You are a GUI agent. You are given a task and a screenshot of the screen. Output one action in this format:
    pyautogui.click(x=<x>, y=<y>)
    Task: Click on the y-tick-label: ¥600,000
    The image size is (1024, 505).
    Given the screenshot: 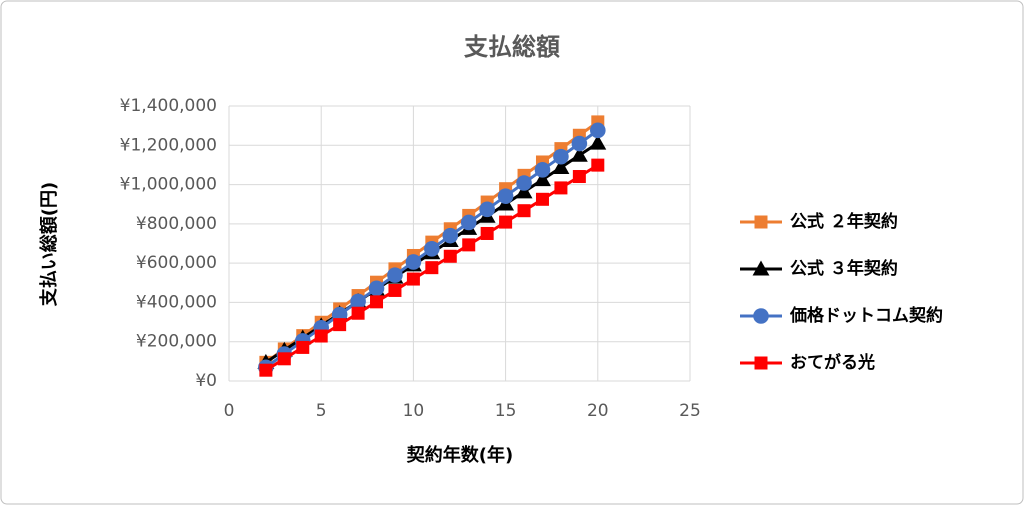 What is the action you would take?
    pyautogui.click(x=176, y=263)
    